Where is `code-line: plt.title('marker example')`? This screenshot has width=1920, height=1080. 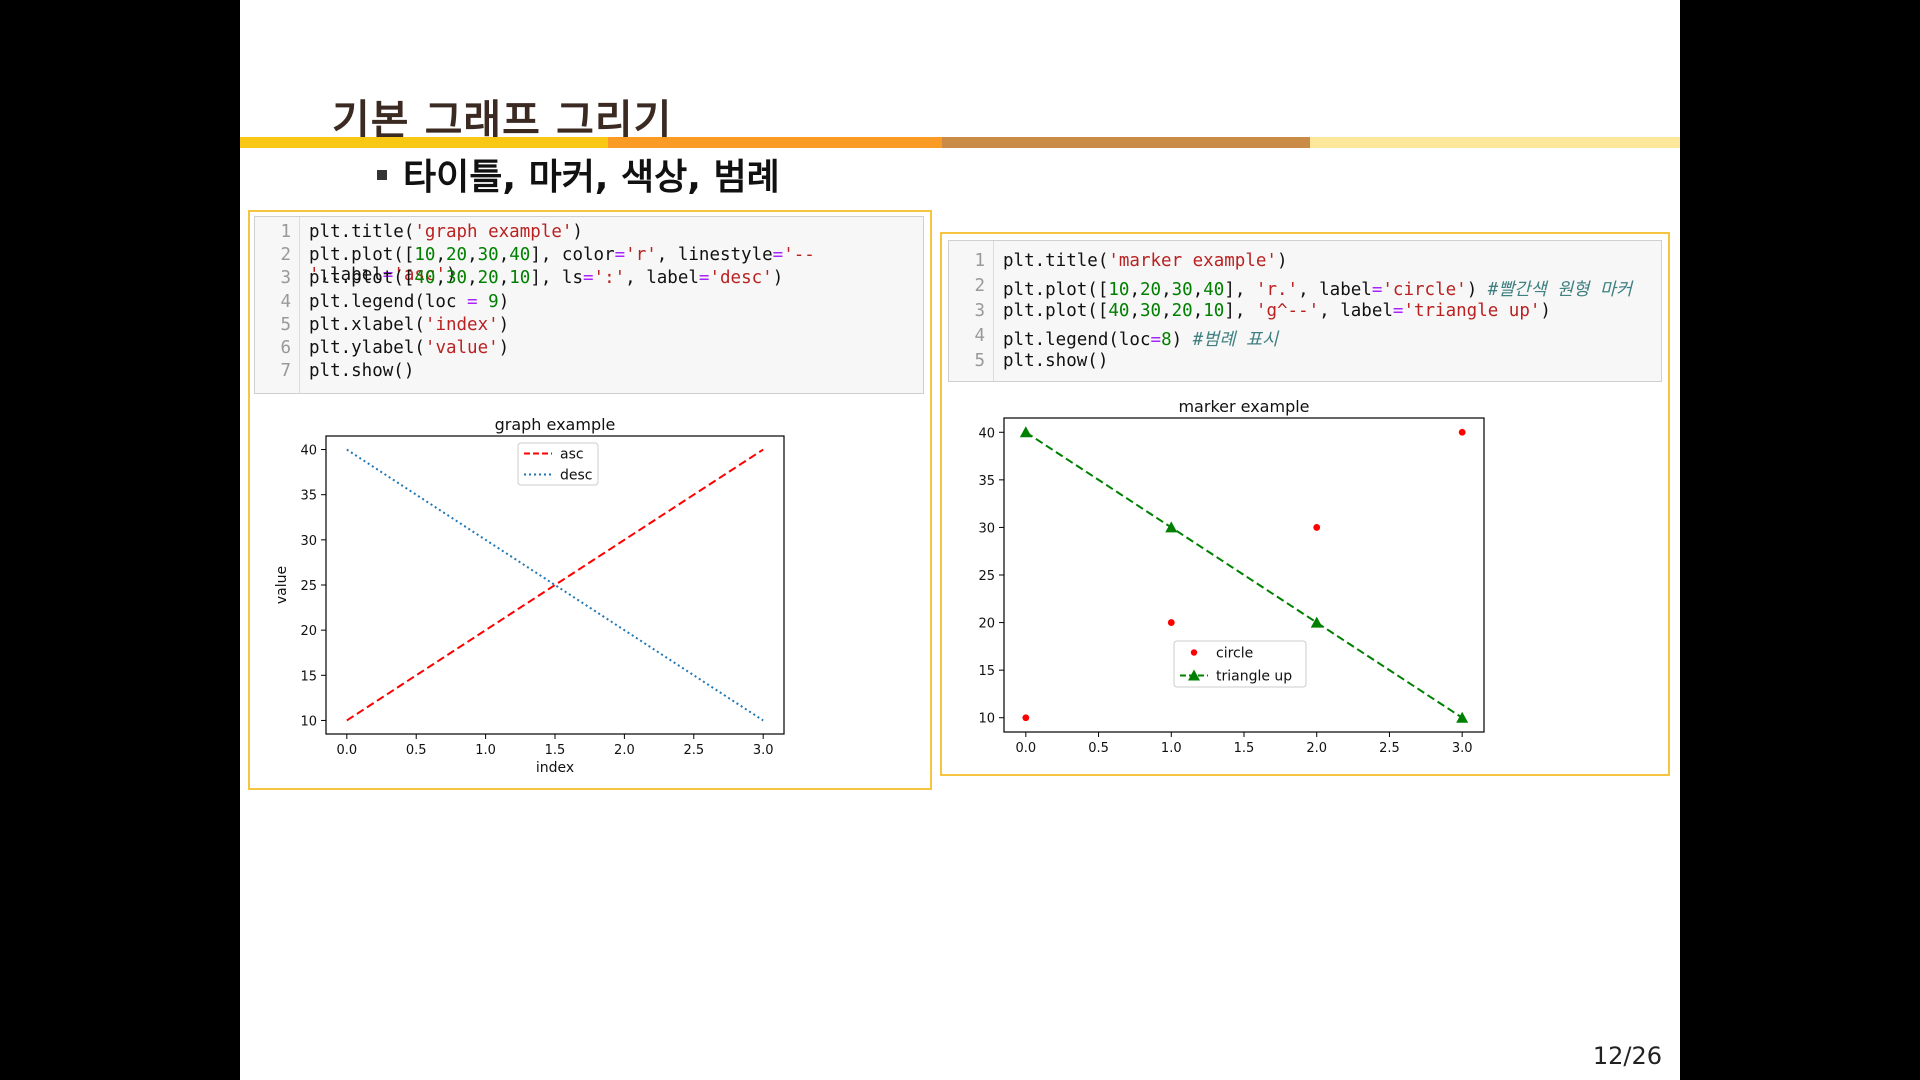
code-line: plt.title('marker example') is located at coordinates (1145, 261).